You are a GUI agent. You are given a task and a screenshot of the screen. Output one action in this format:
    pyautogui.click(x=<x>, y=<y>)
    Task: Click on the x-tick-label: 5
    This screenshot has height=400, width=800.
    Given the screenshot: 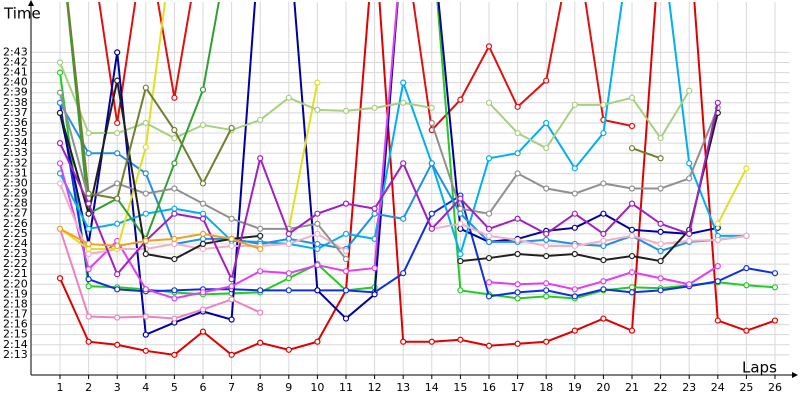 What is the action you would take?
    pyautogui.click(x=174, y=387)
    